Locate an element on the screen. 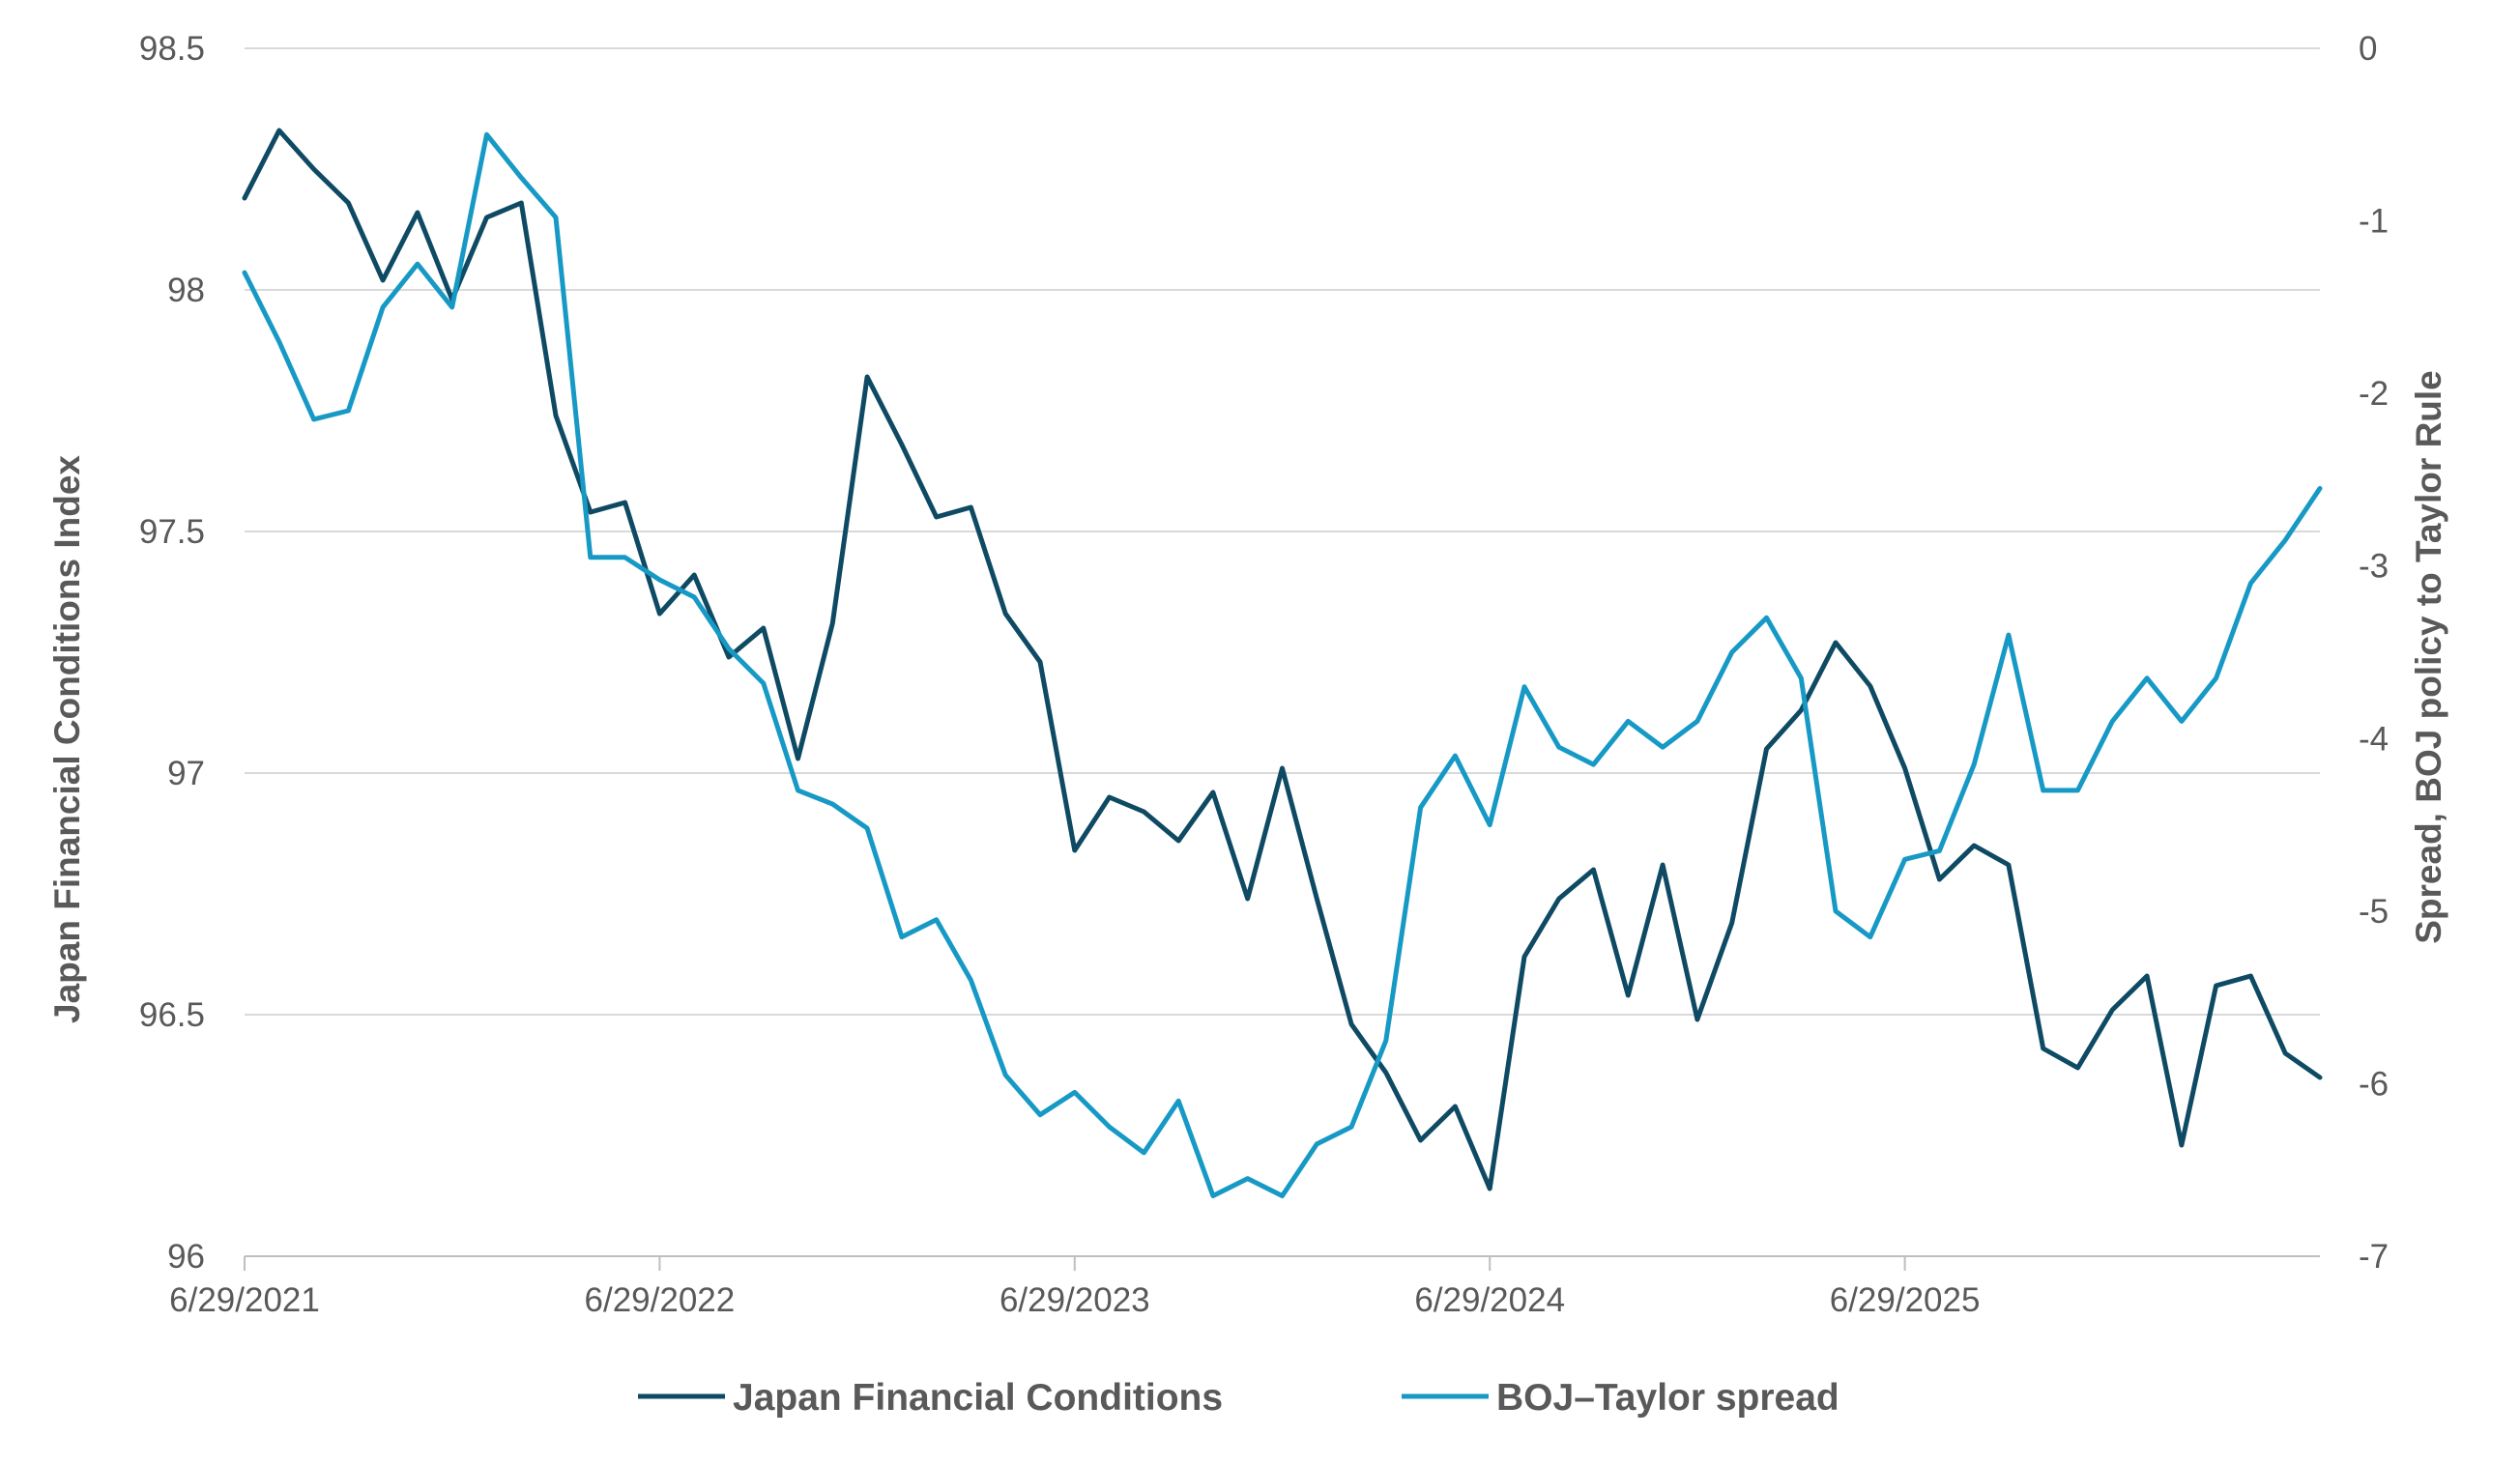 Image resolution: width=2520 pixels, height=1464 pixels. y-right-tick-label: -4 is located at coordinates (2374, 739).